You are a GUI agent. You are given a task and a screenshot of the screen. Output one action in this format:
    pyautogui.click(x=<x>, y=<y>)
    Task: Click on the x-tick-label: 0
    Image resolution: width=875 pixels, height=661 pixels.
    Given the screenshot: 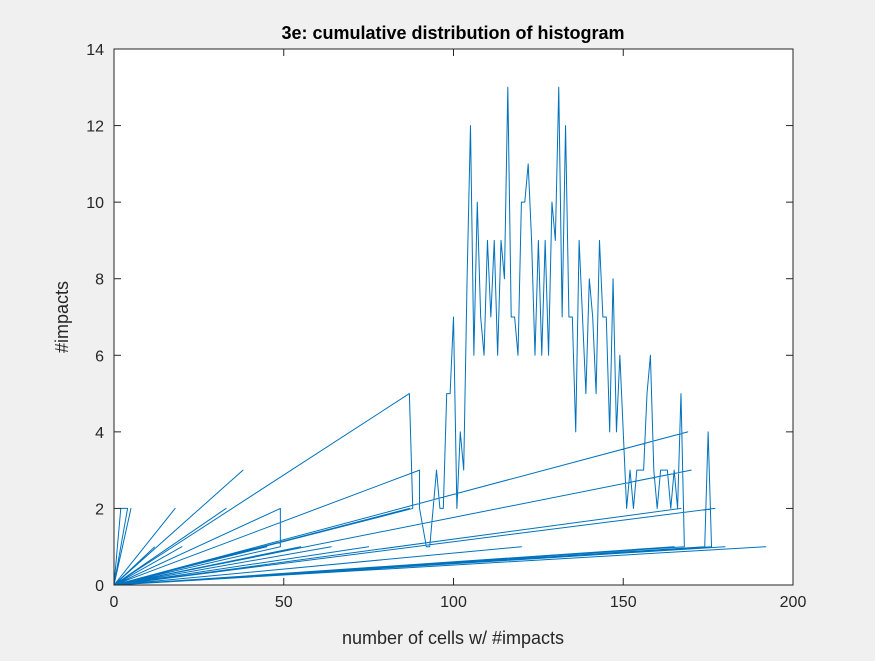 What is the action you would take?
    pyautogui.click(x=114, y=602)
    